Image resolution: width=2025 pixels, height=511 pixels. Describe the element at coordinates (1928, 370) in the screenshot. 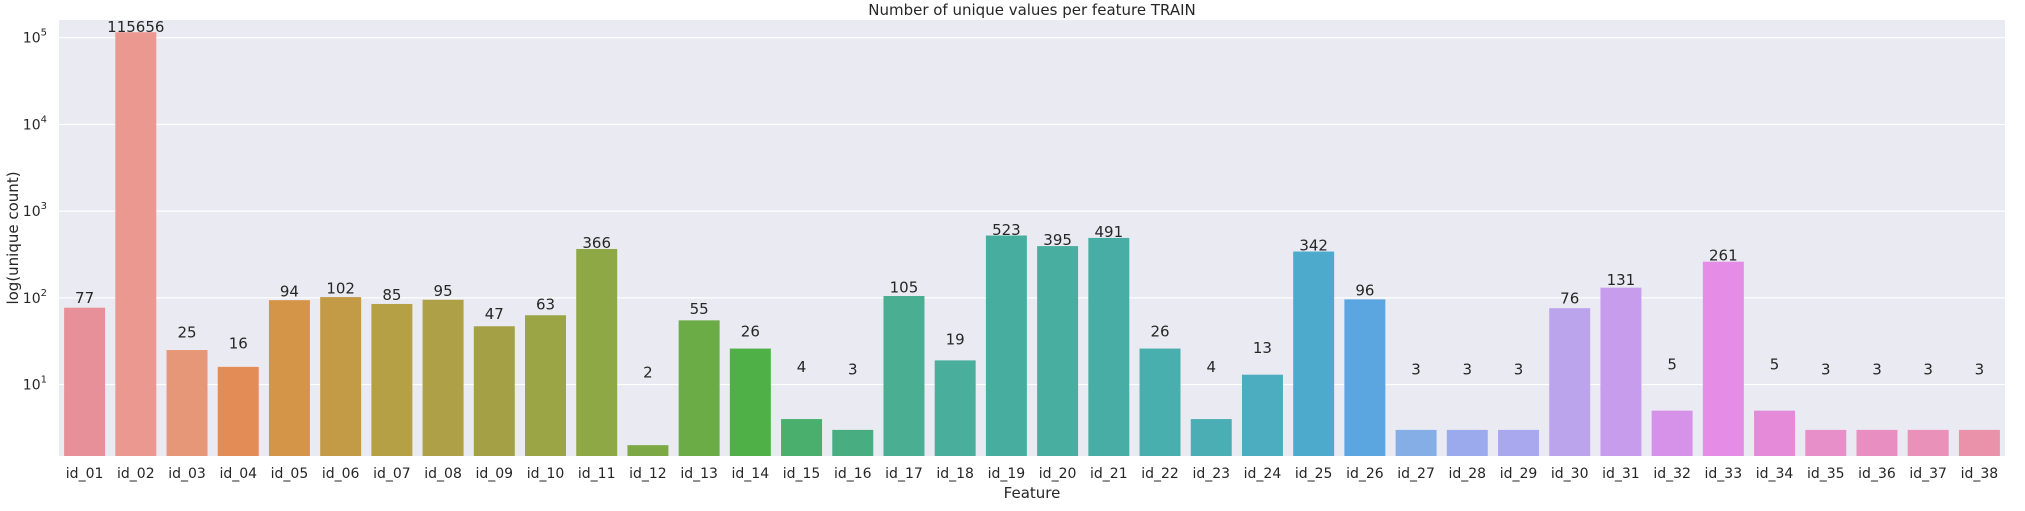

I see `data-label-id_37: 3` at that location.